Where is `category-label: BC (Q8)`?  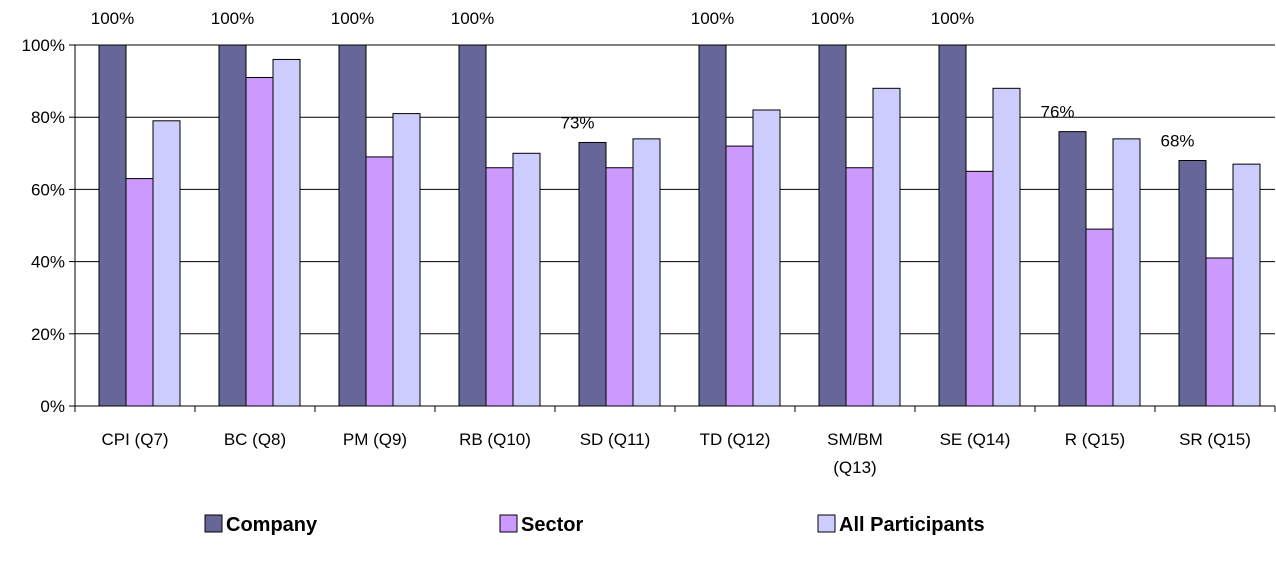
category-label: BC (Q8) is located at coordinates (255, 439).